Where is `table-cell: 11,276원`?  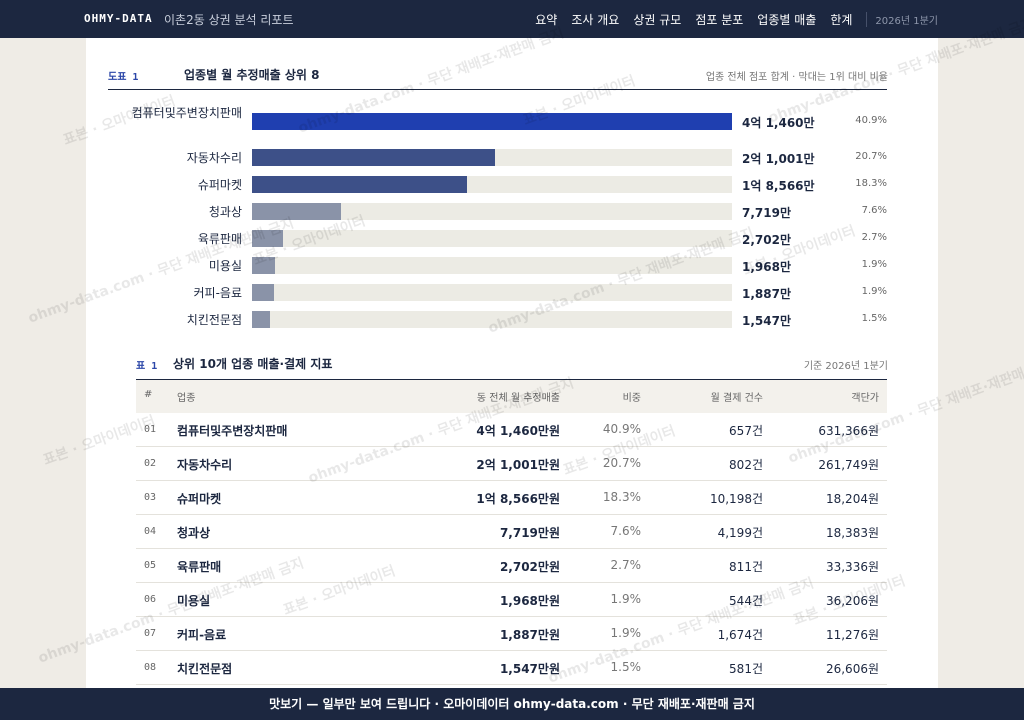 table-cell: 11,276원 is located at coordinates (852, 635).